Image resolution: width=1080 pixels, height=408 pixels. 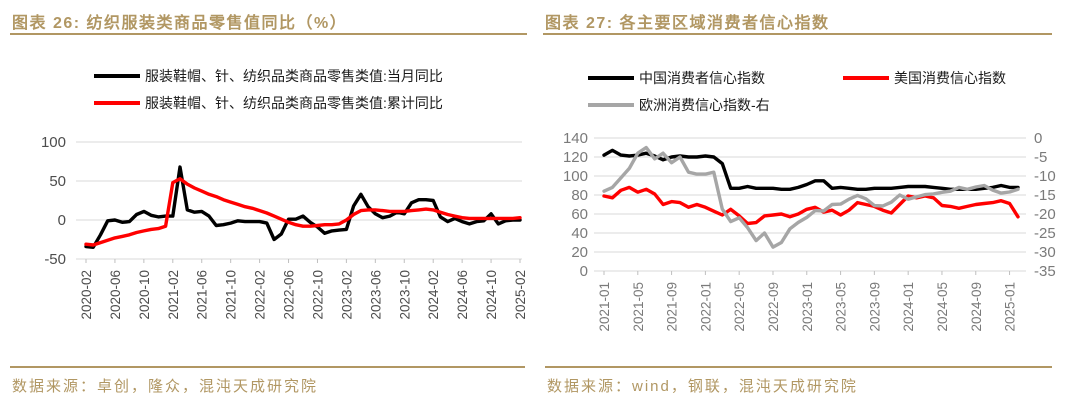 What do you see at coordinates (55, 259) in the screenshot?
I see `y-axis-tick-label: -50` at bounding box center [55, 259].